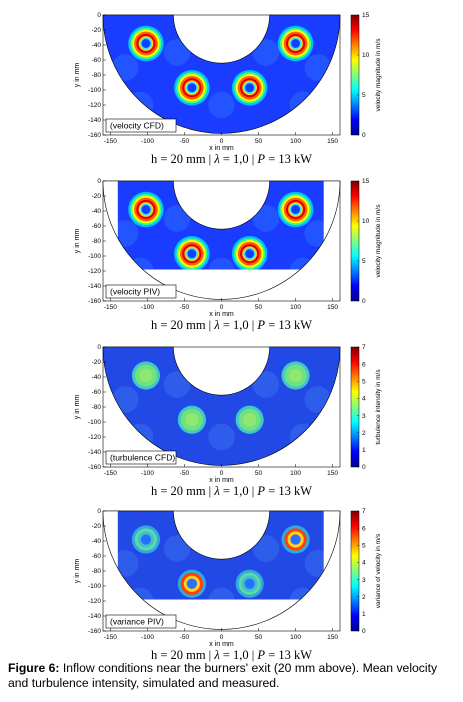 Image resolution: width=463 pixels, height=702 pixels. I want to click on panel-label: (velocity CFD), so click(141, 125).